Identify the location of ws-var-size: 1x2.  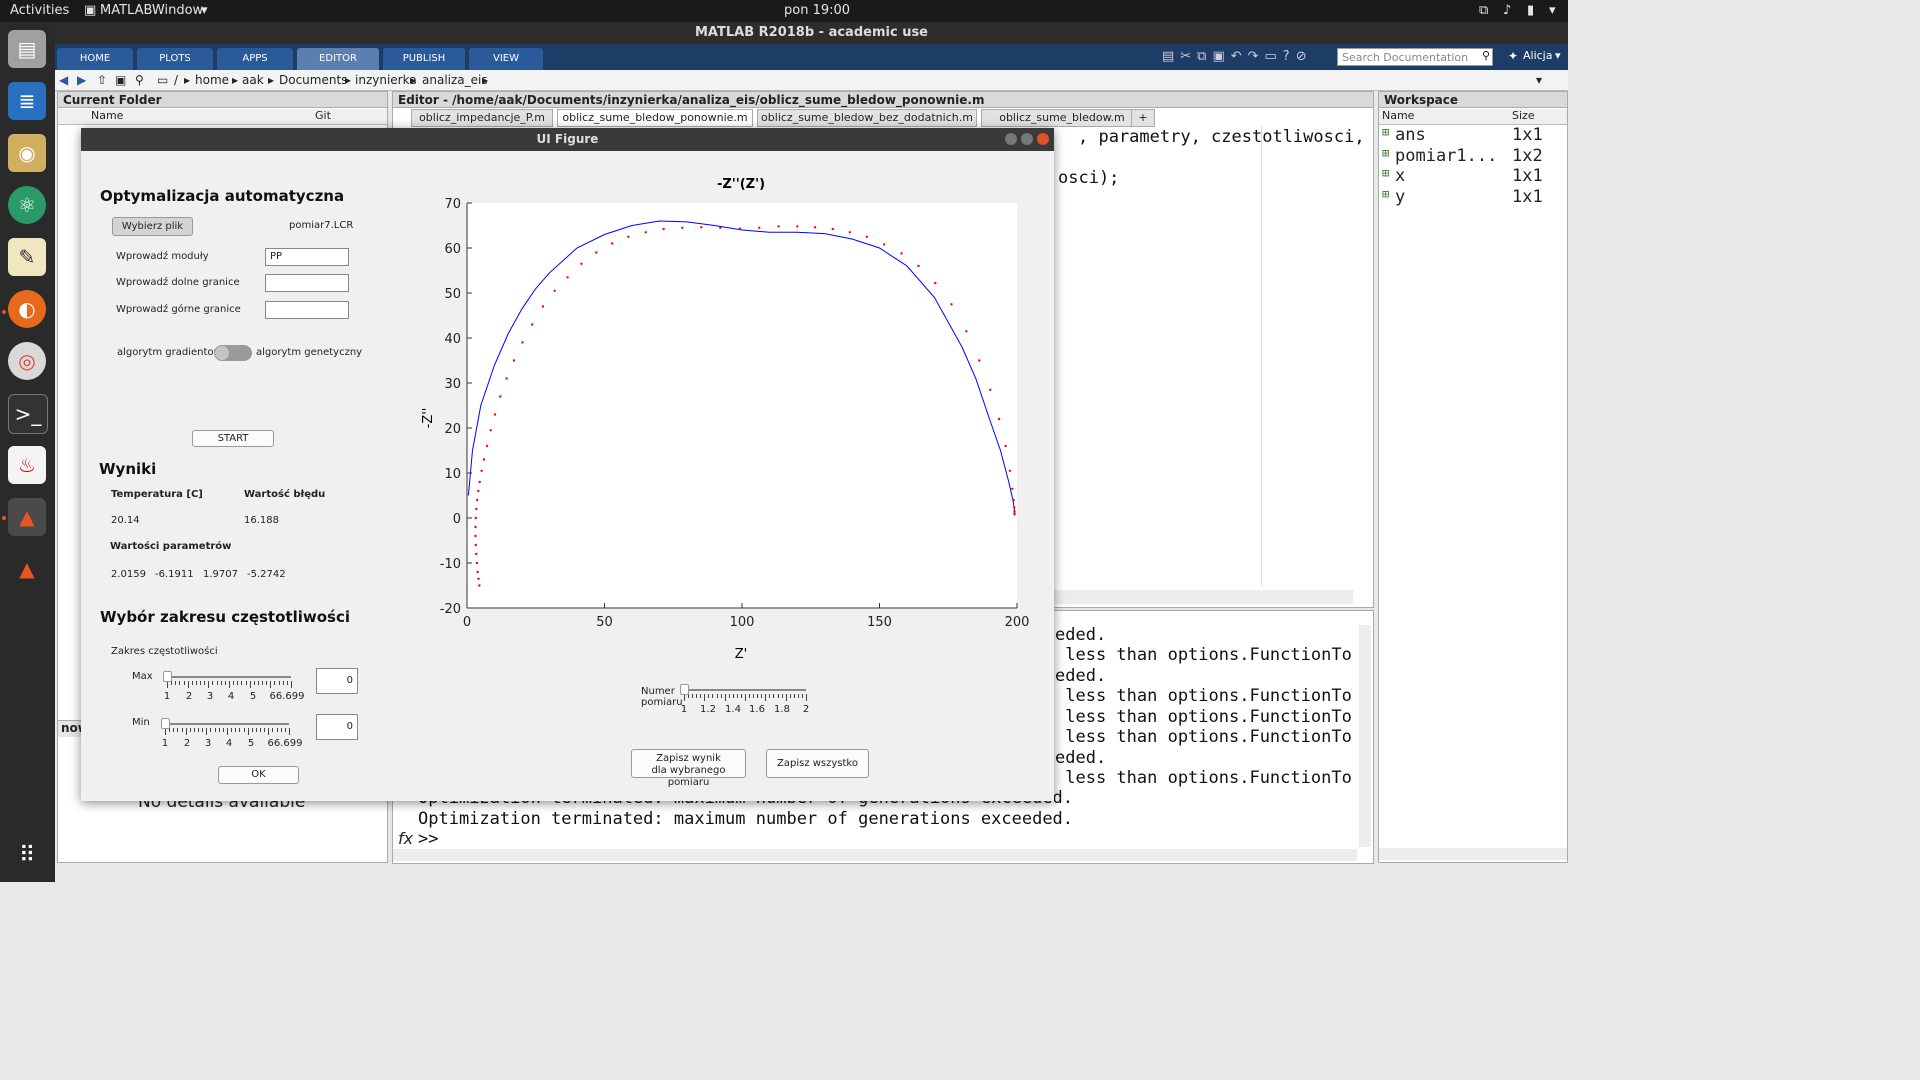
(1527, 155).